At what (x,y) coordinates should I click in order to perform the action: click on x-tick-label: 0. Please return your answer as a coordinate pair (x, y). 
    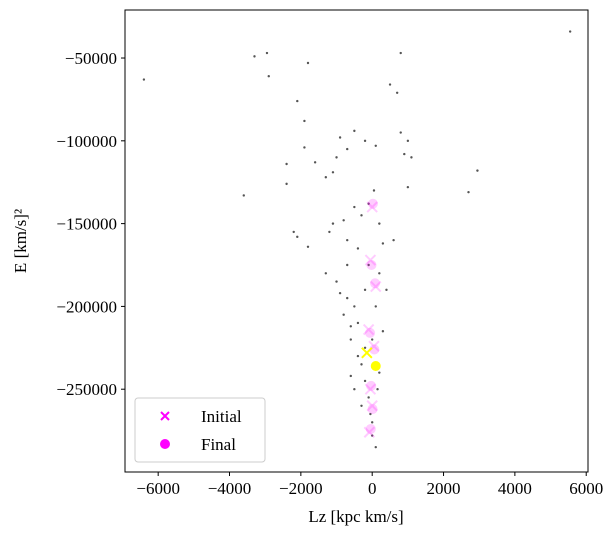
    Looking at the image, I should click on (372, 488).